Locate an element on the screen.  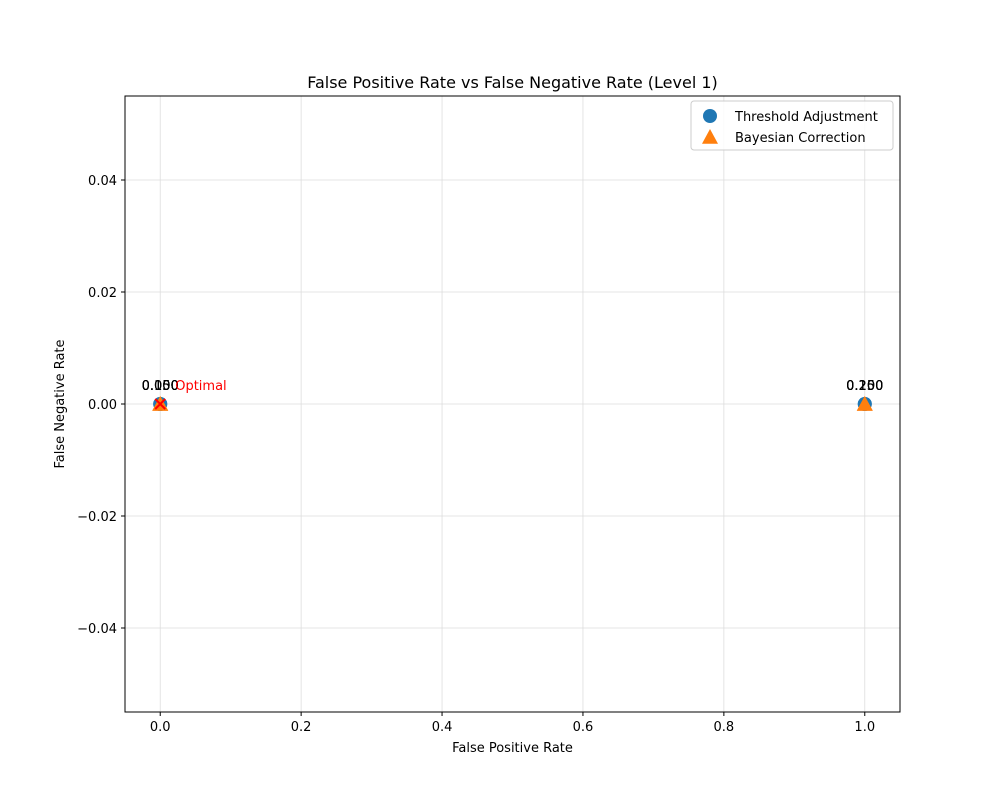
data-points is located at coordinates (512, 403).